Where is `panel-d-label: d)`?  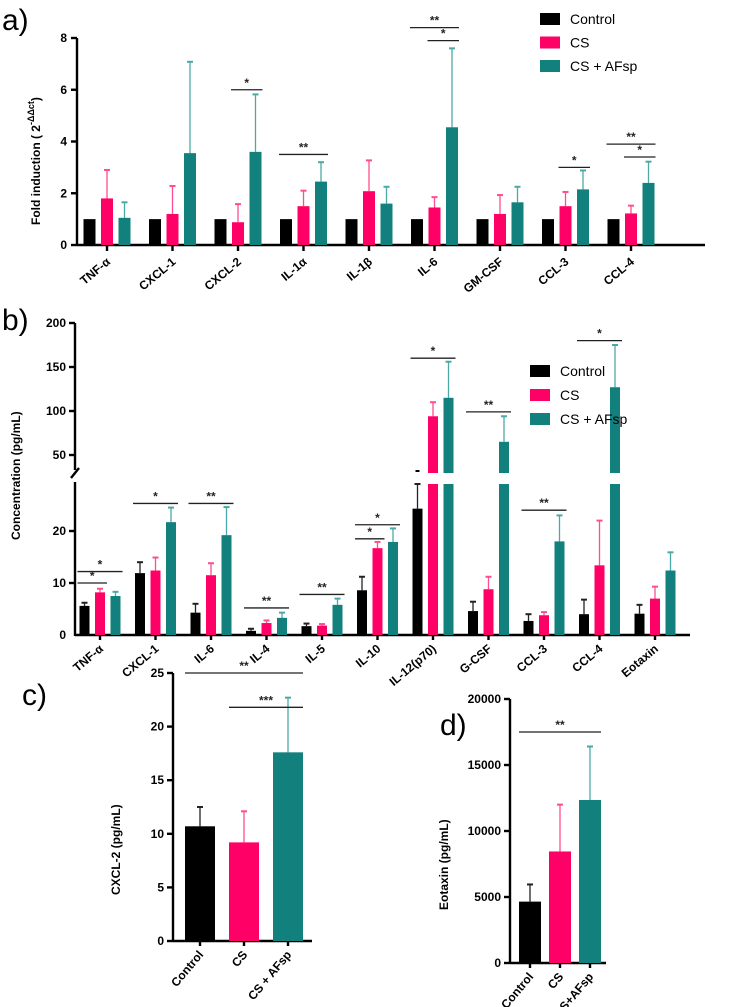 panel-d-label: d) is located at coordinates (453, 725).